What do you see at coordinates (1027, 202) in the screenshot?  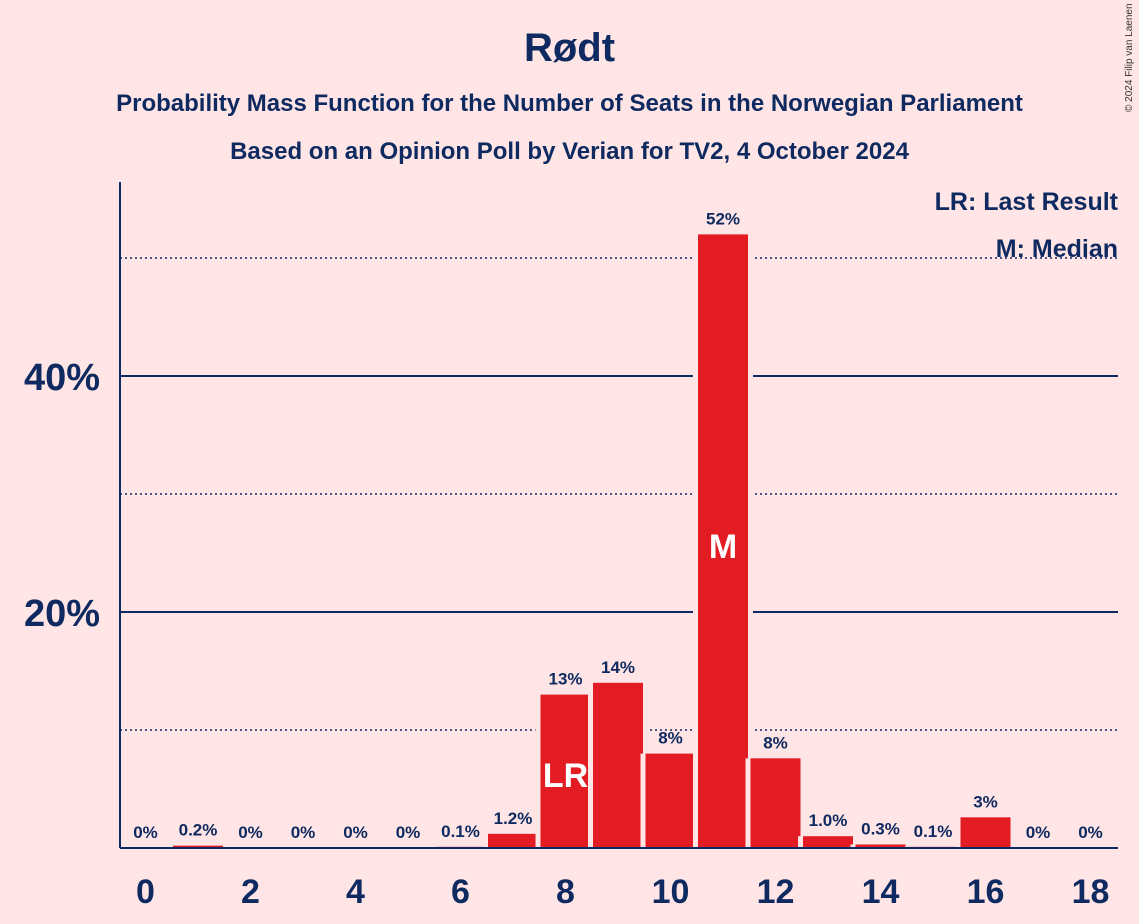 I see `legend-last-result: LR: Last Result` at bounding box center [1027, 202].